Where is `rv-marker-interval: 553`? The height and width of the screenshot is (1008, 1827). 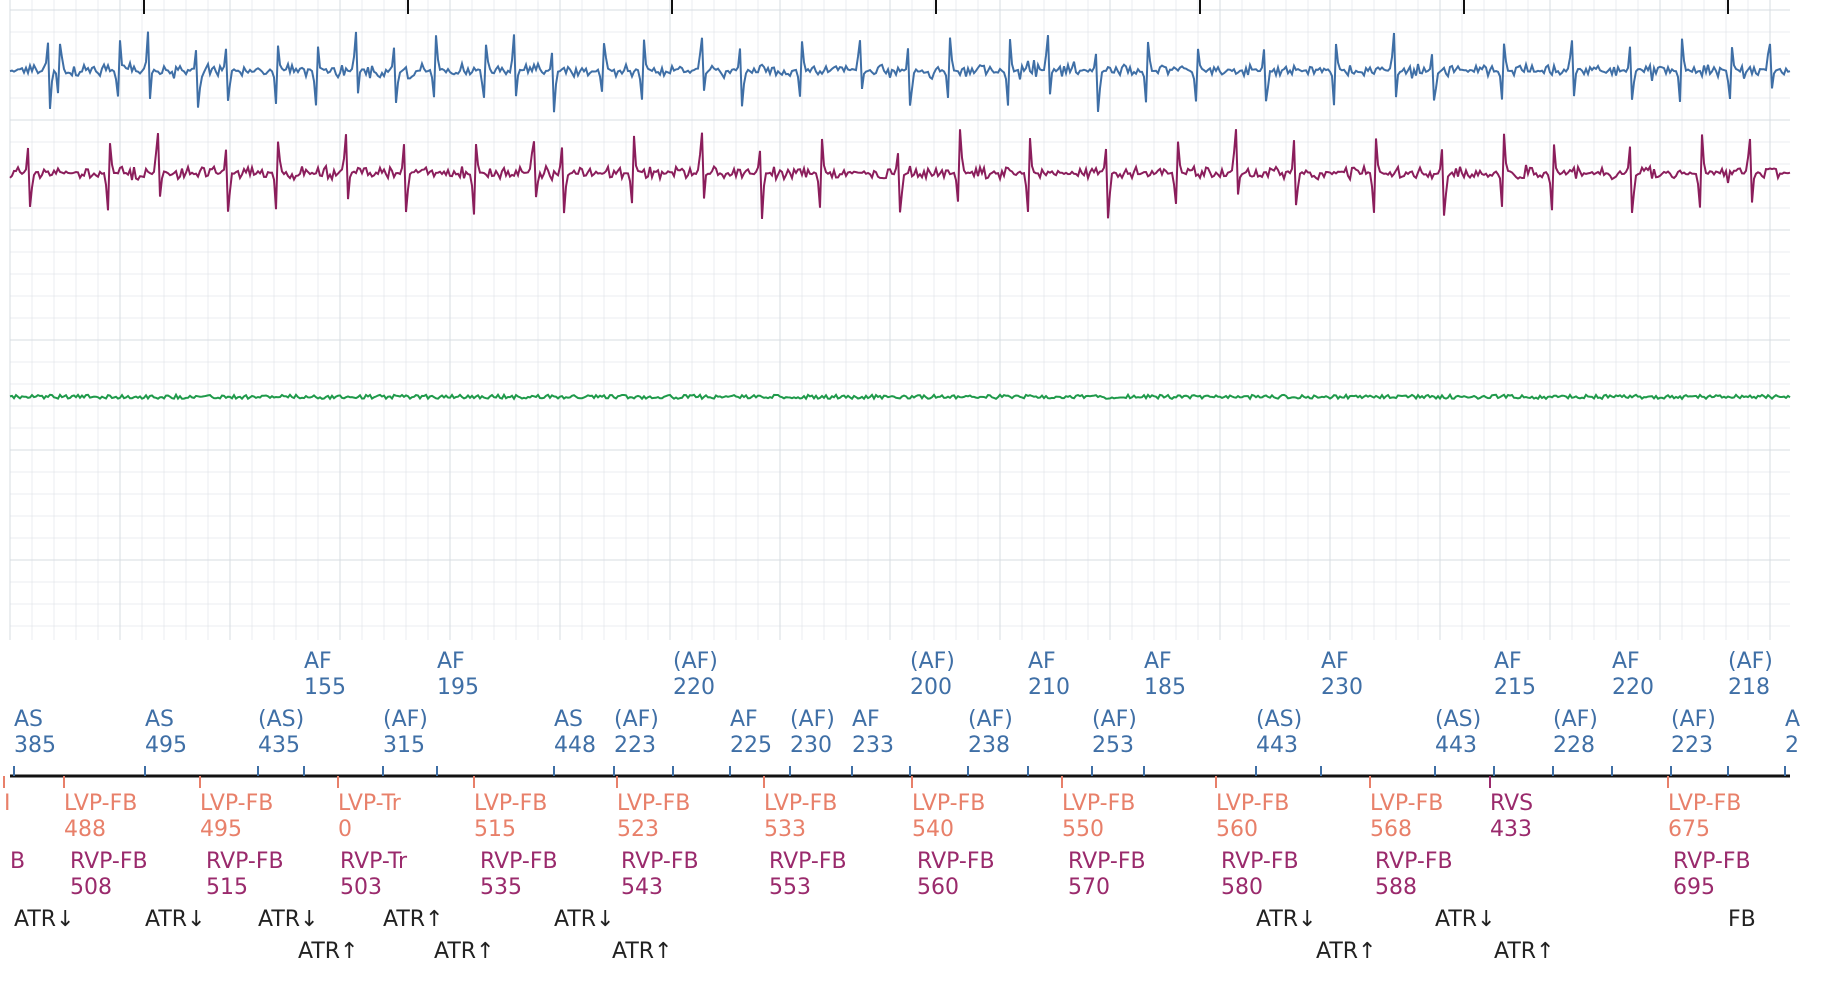 rv-marker-interval: 553 is located at coordinates (790, 887).